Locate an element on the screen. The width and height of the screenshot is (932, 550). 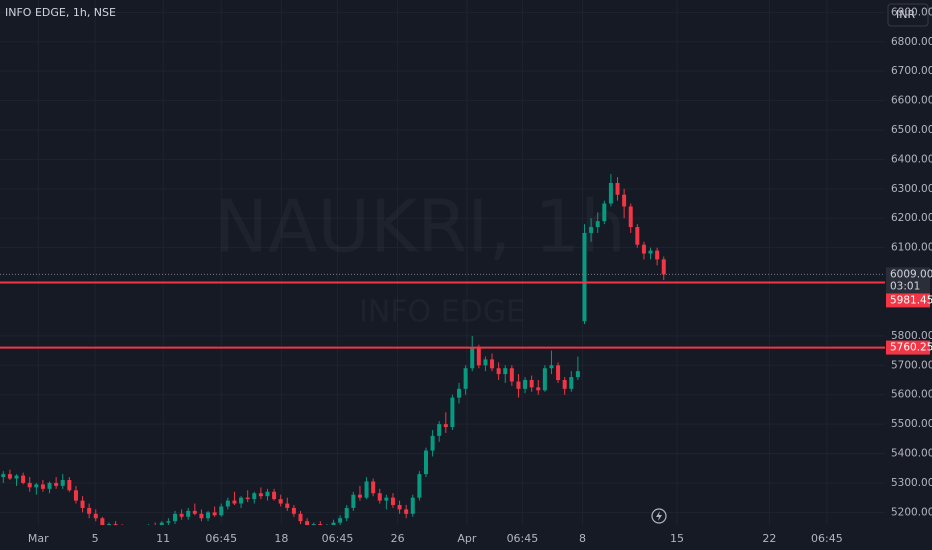
countdown: 03:01 is located at coordinates (905, 286).